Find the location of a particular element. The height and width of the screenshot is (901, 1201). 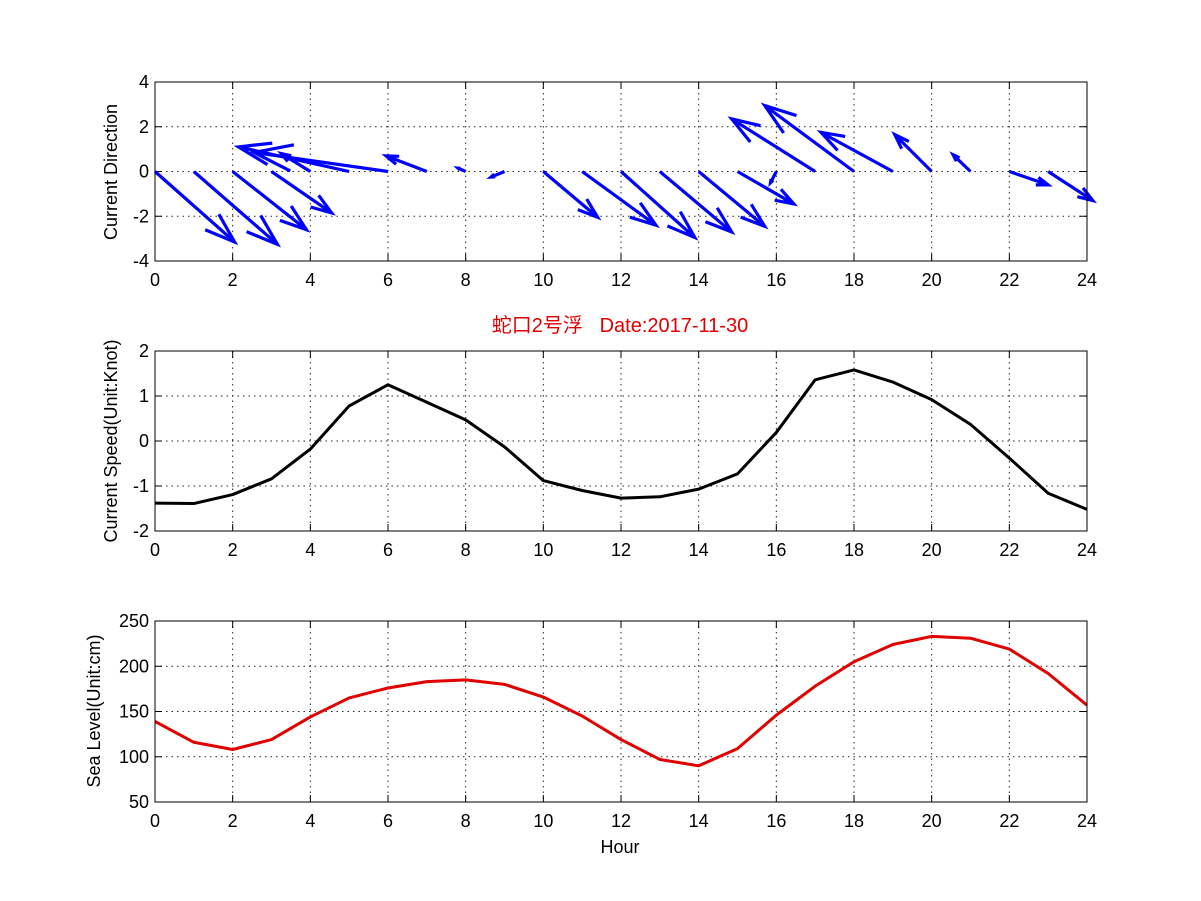

current-direction-ylabel: Current Direction is located at coordinates (111, 172).